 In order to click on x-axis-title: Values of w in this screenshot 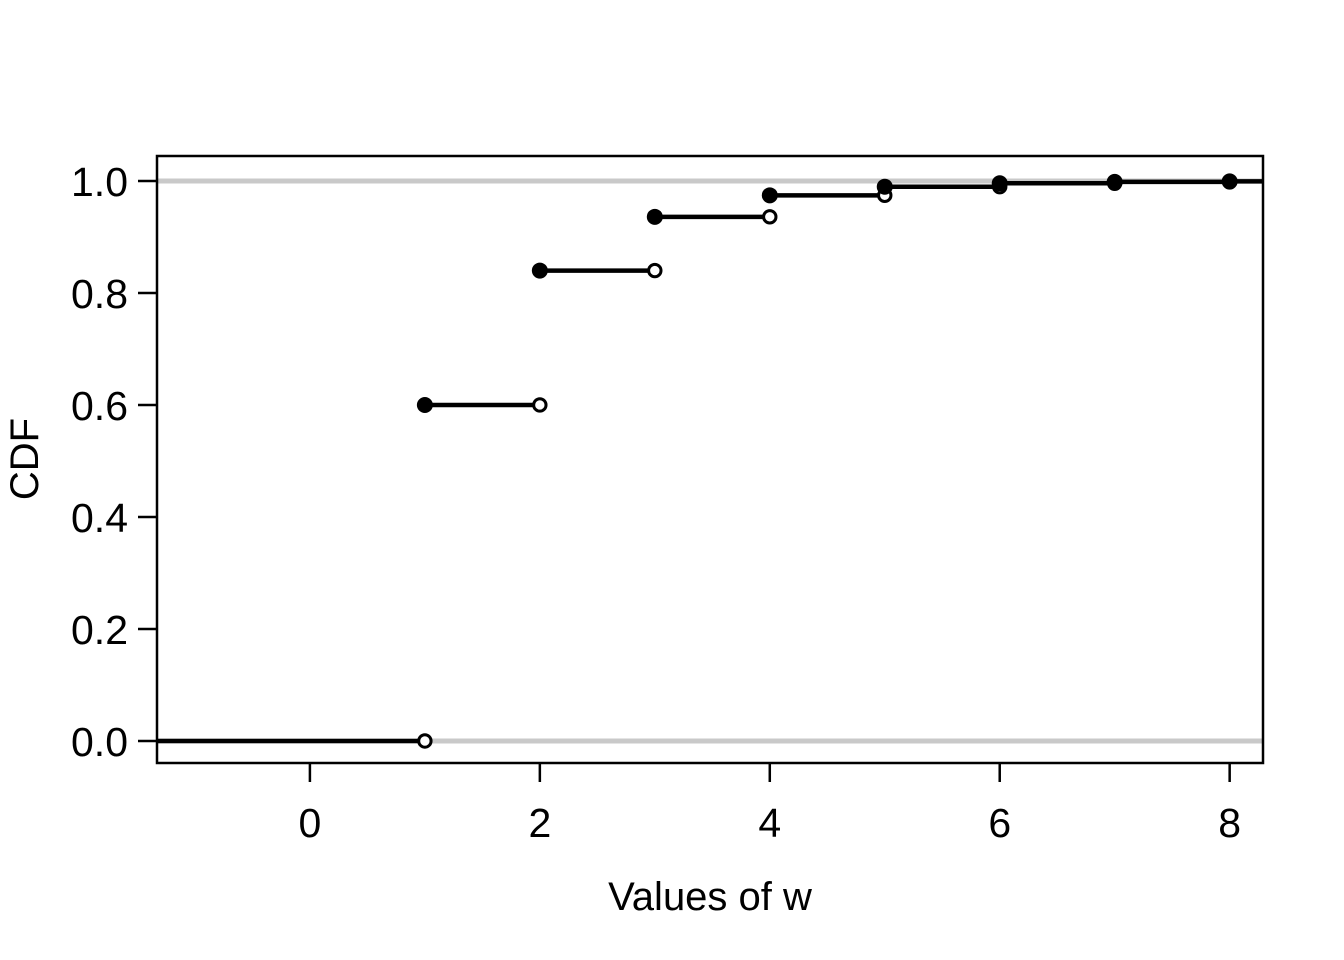, I will do `click(710, 897)`.